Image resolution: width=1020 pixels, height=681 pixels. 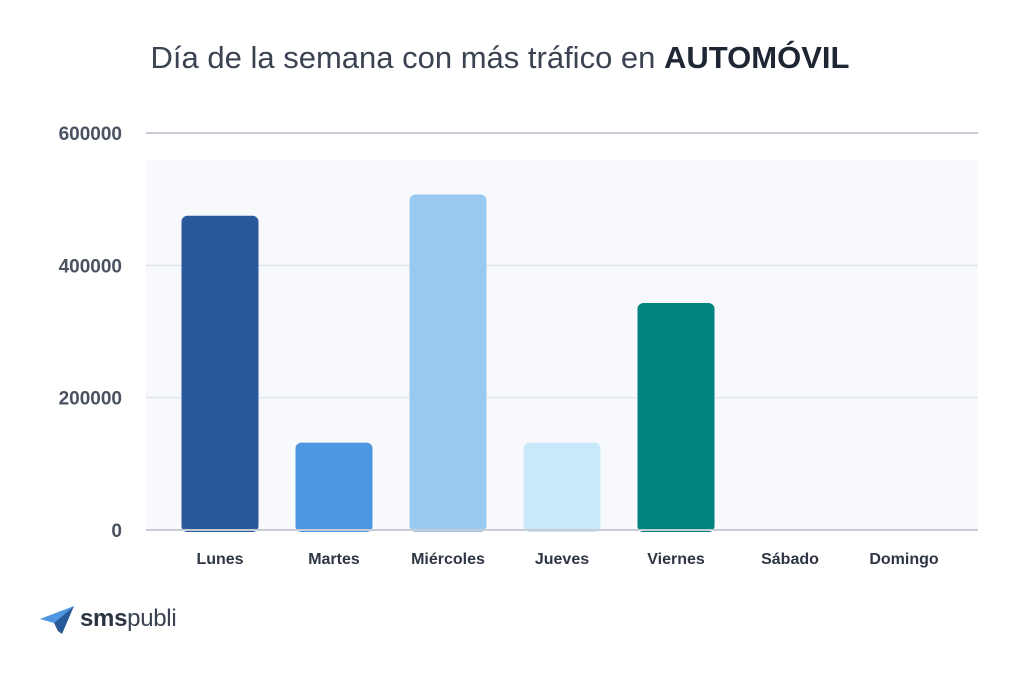 What do you see at coordinates (57, 620) in the screenshot?
I see `paper-plane-icon` at bounding box center [57, 620].